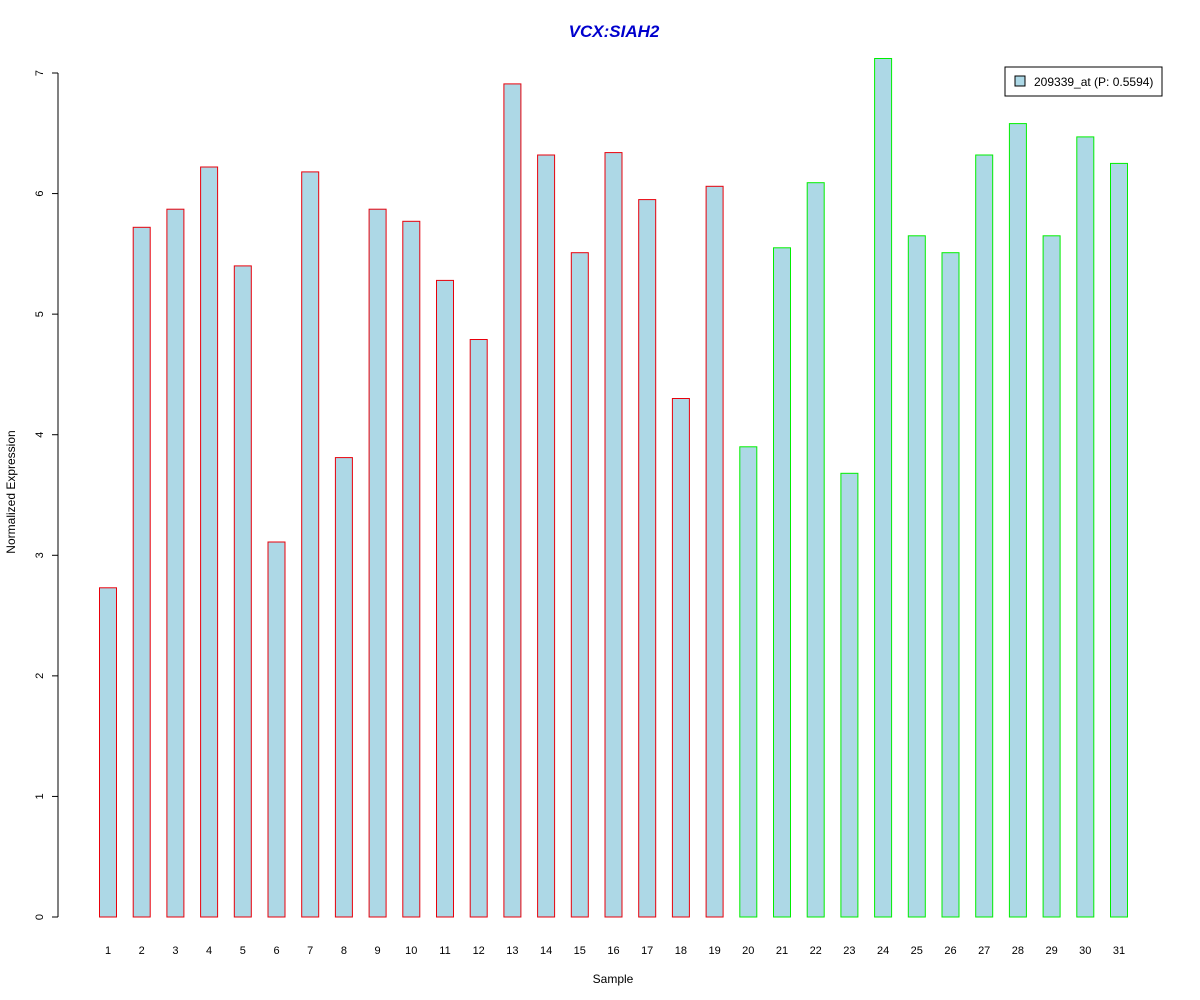  What do you see at coordinates (984, 951) in the screenshot?
I see `x-tick-label: 27` at bounding box center [984, 951].